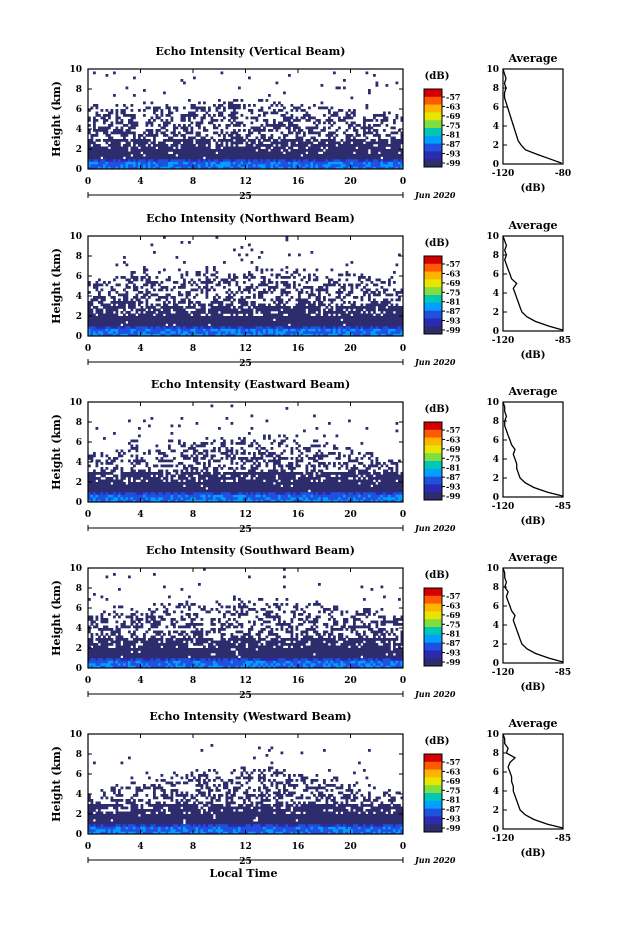 The height and width of the screenshot is (929, 618). I want to click on y-tick-label: 4, so click(79, 629).